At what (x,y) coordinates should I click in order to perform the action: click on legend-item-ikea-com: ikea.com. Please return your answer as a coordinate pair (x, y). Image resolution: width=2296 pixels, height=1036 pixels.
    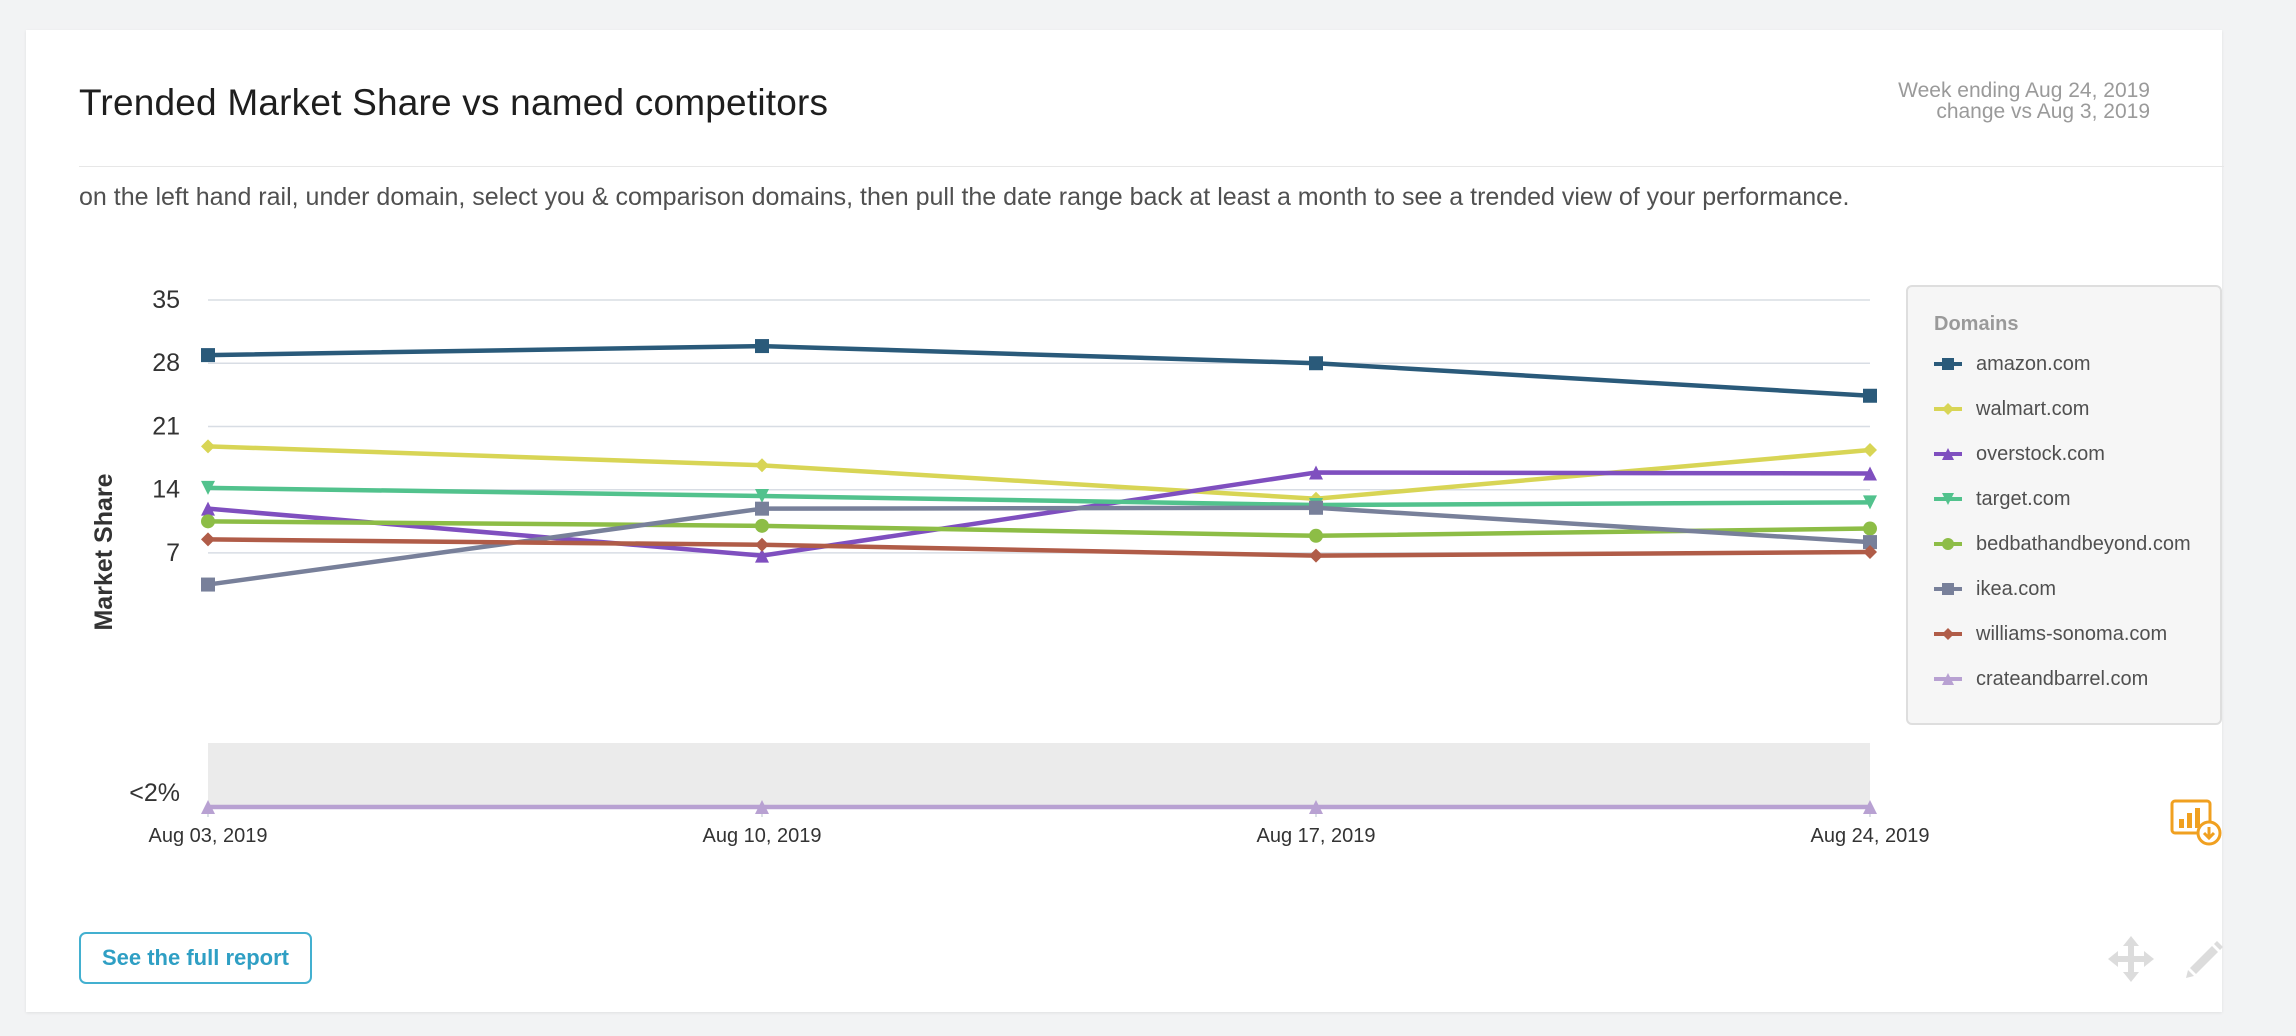
    Looking at the image, I should click on (1995, 589).